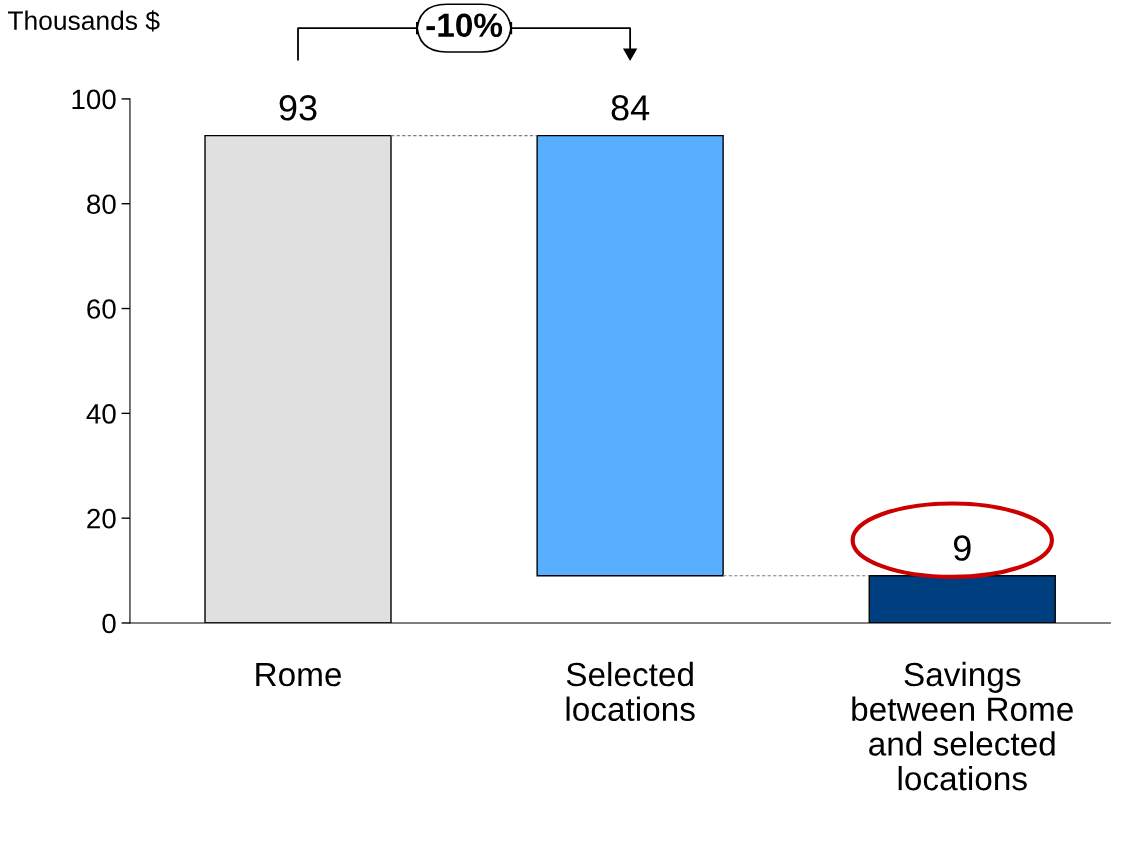  I want to click on y-tick-label: 100, so click(94, 99).